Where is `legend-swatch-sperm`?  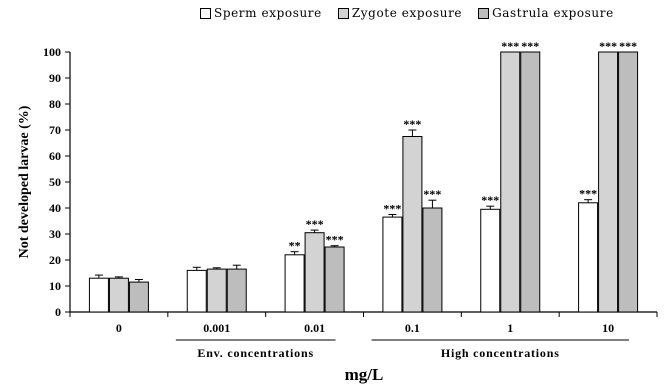 legend-swatch-sperm is located at coordinates (205, 13).